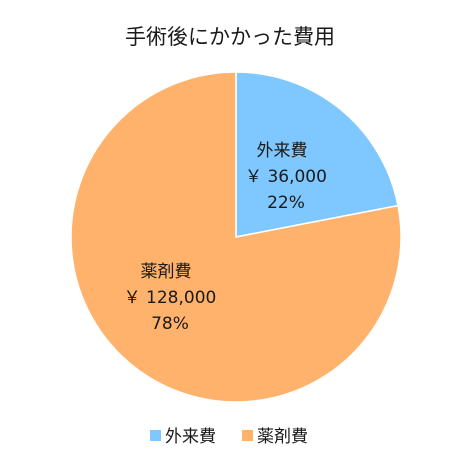 The width and height of the screenshot is (460, 454). I want to click on slice-value-label-1: ￥ 36,000, so click(286, 177).